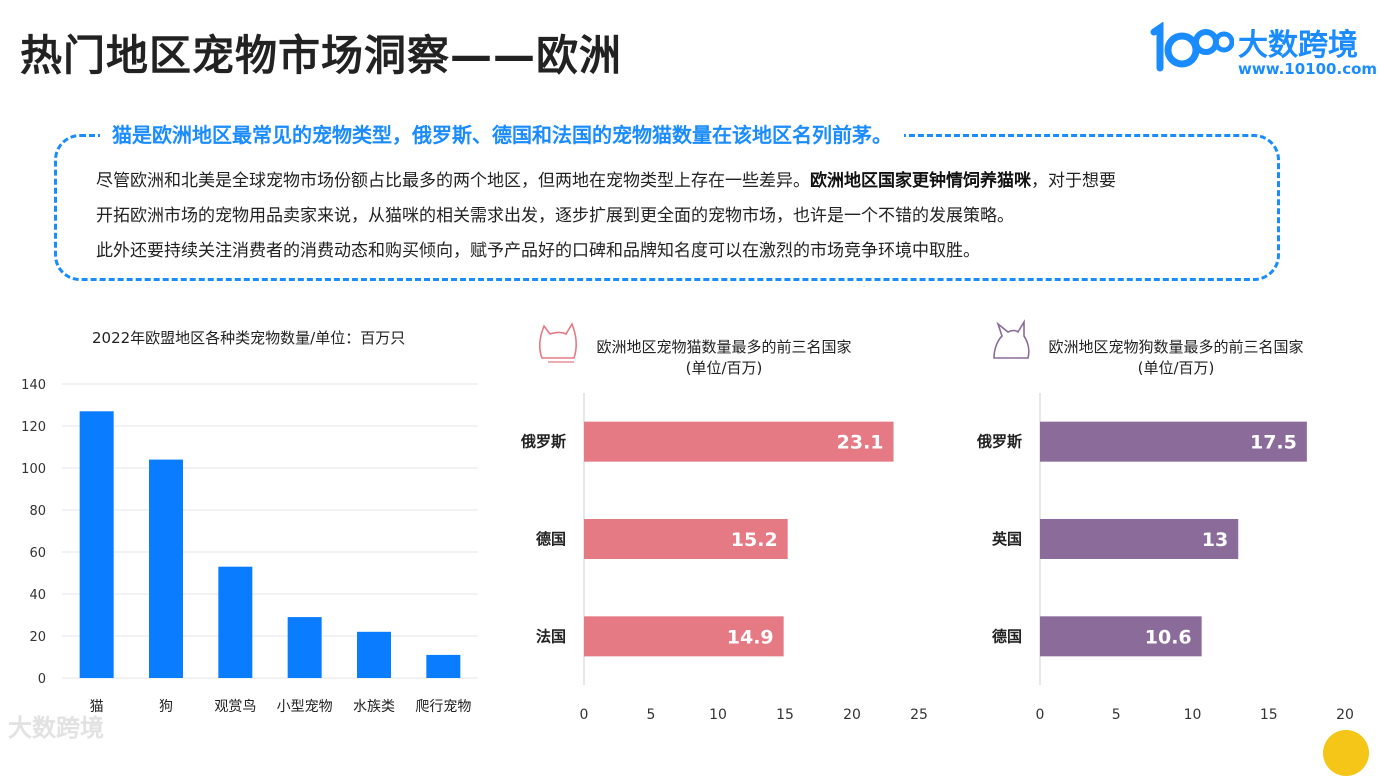 The height and width of the screenshot is (776, 1382). Describe the element at coordinates (1308, 69) in the screenshot. I see `brand-url: www.10100.com` at that location.